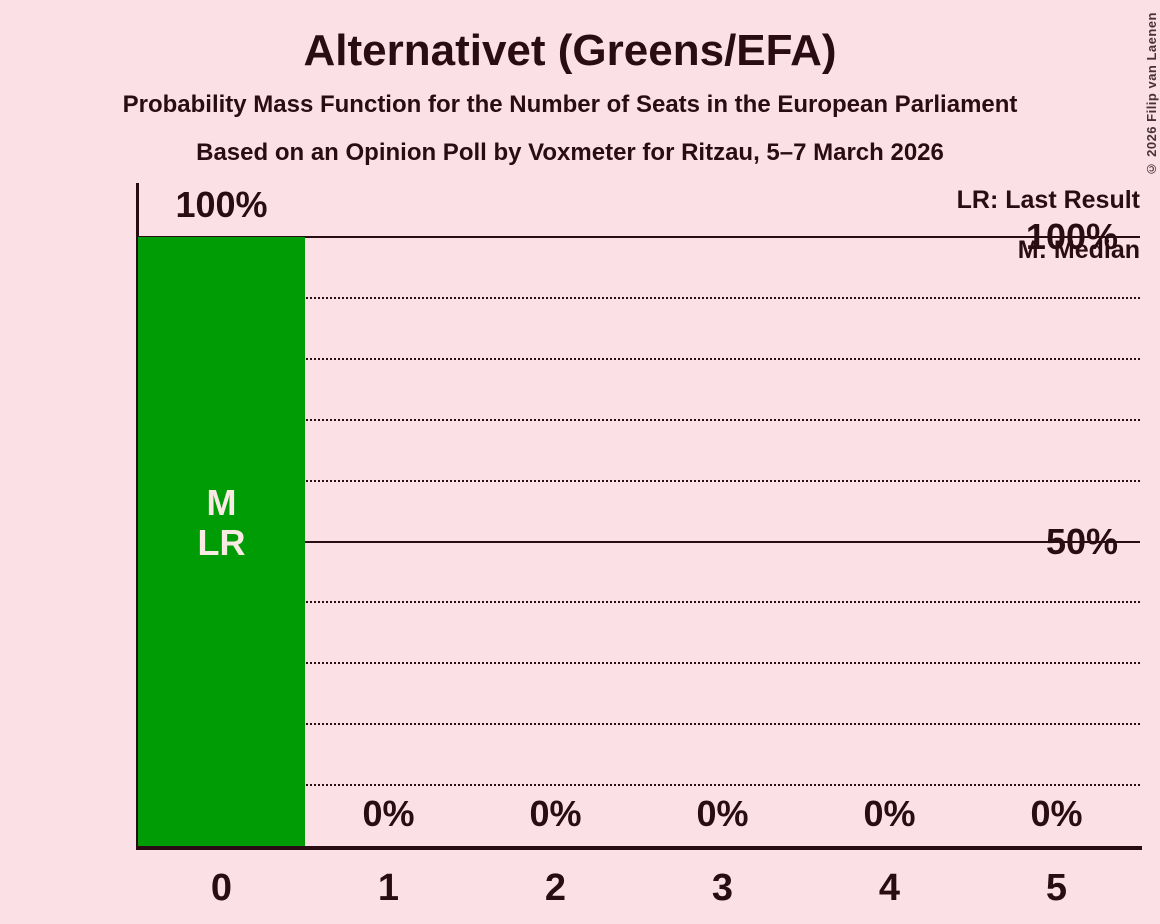  What do you see at coordinates (1078, 250) in the screenshot?
I see `legend-median: M: Median` at bounding box center [1078, 250].